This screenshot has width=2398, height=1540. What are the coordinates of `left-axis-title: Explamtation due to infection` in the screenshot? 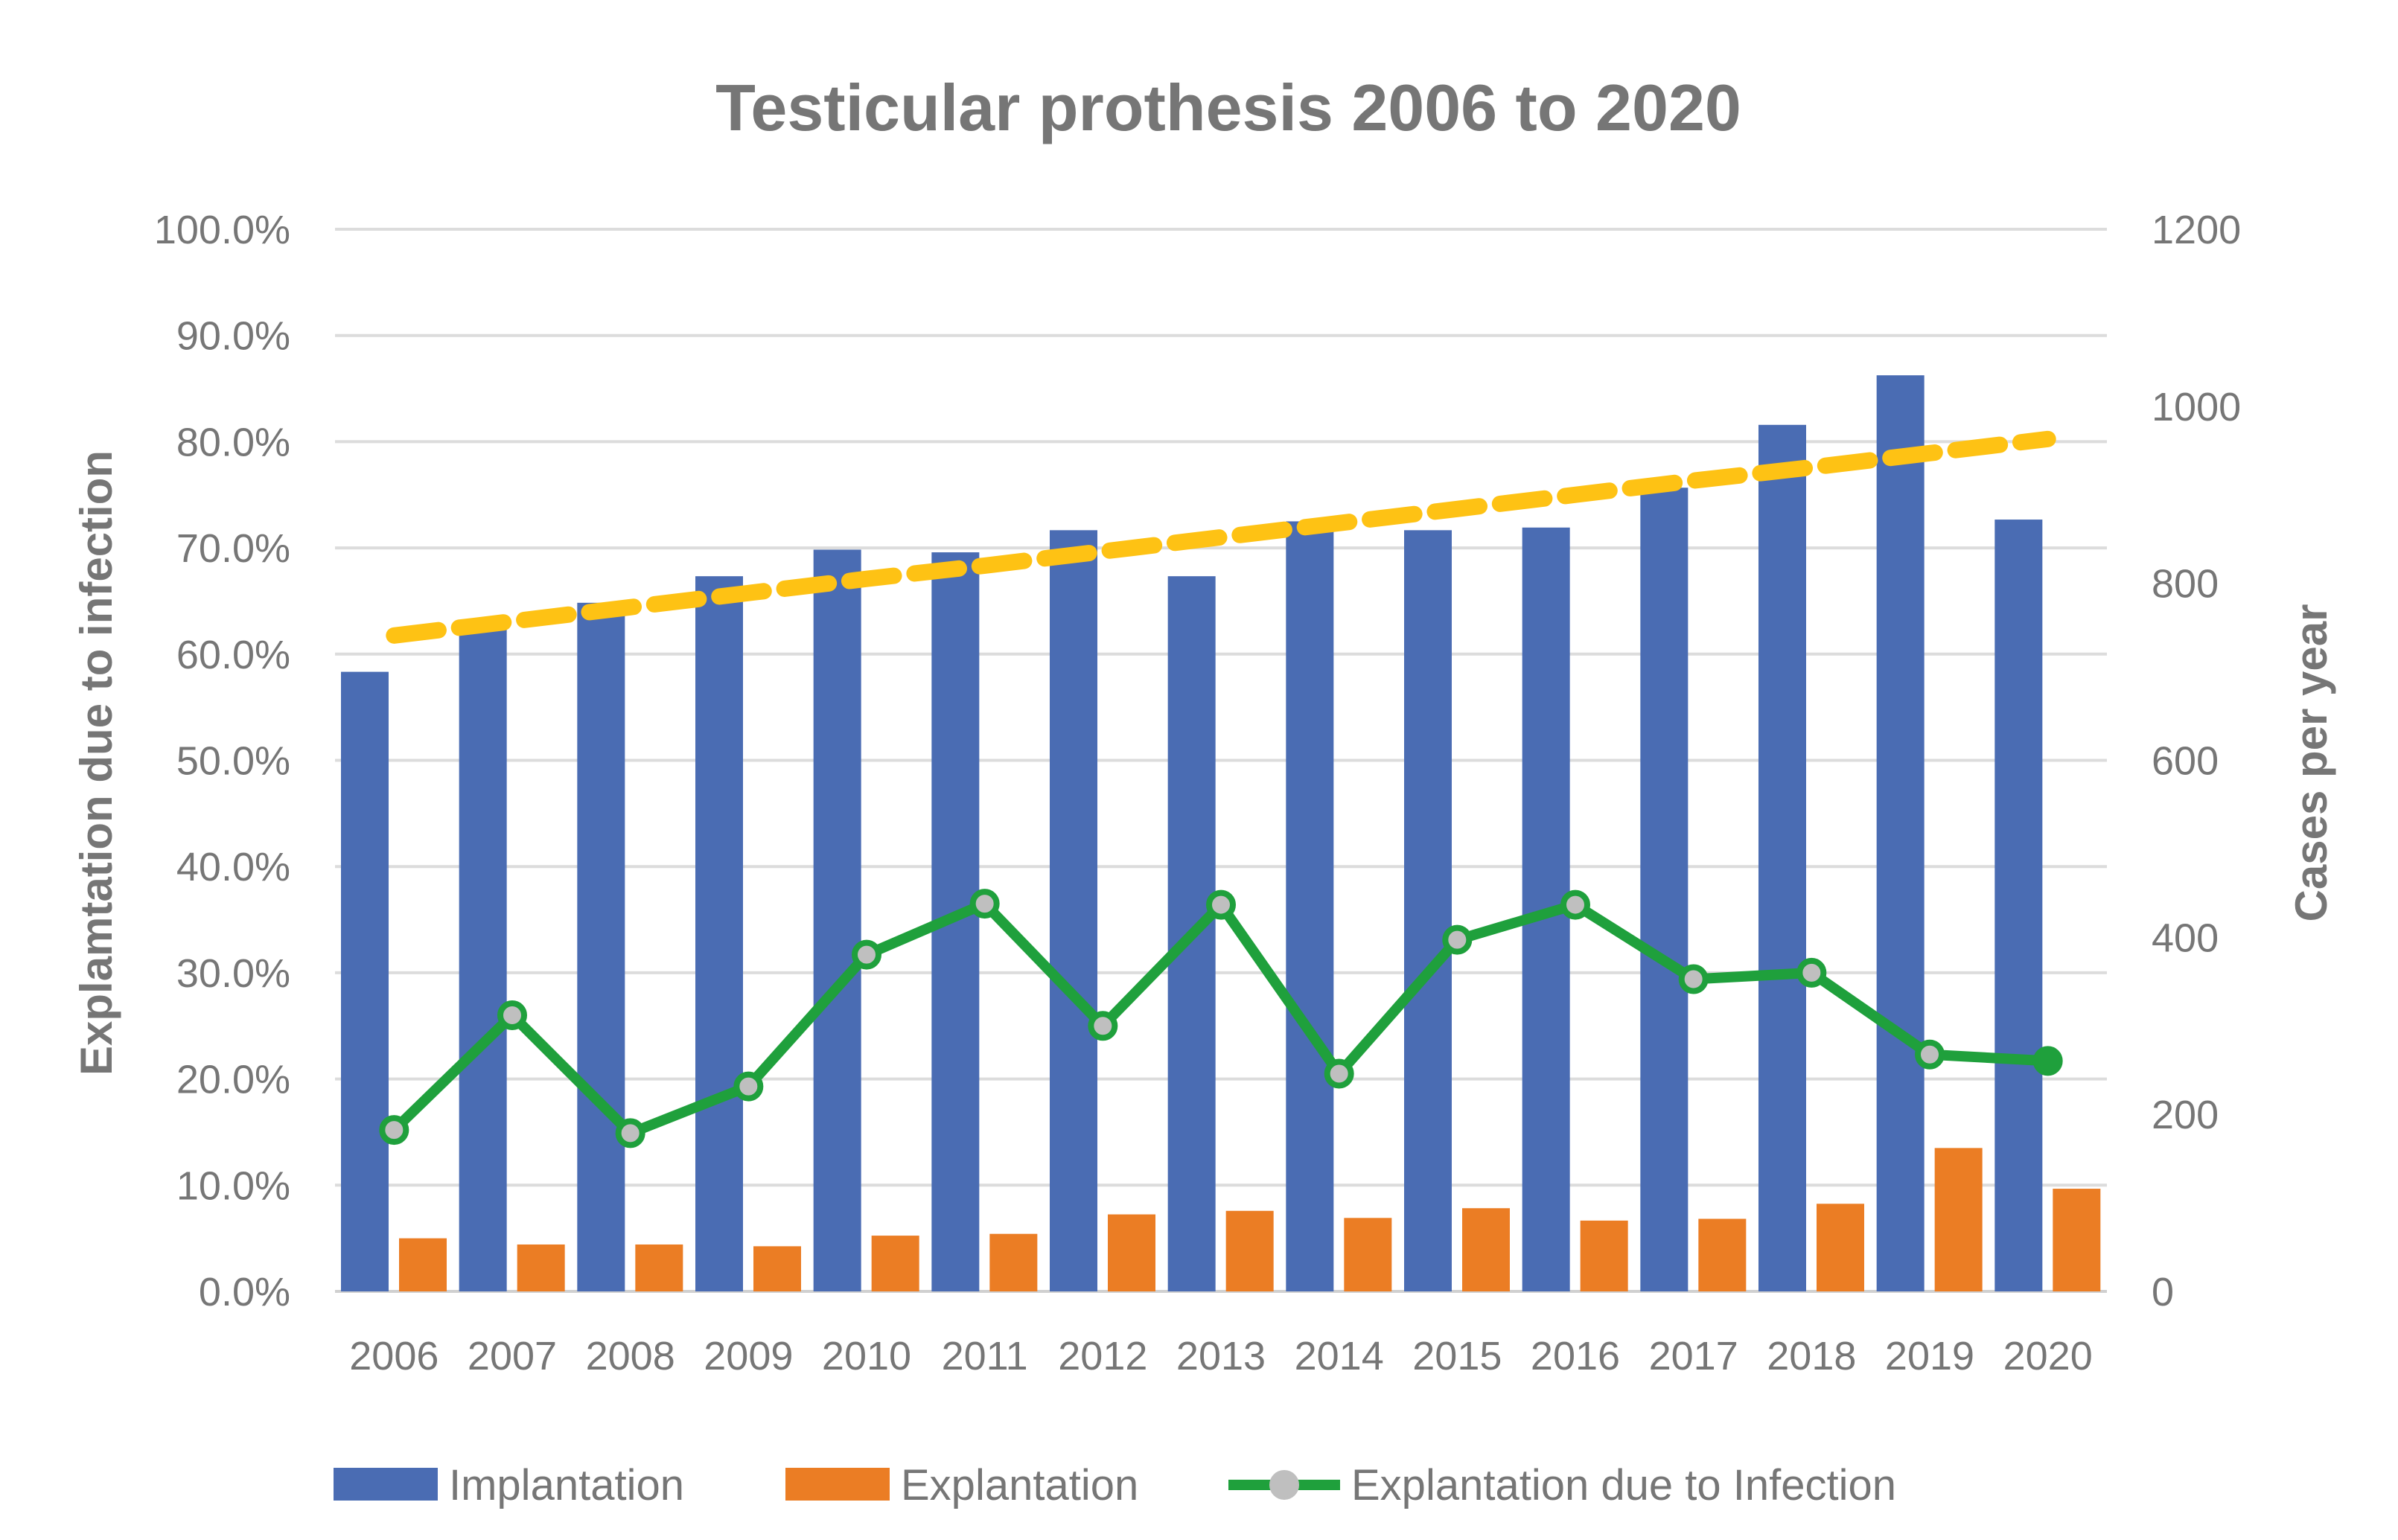 It's located at (96, 763).